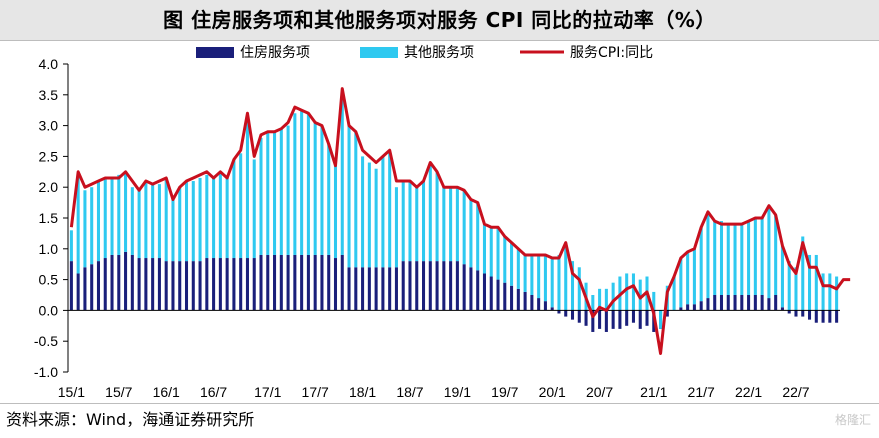 This screenshot has height=438, width=879. What do you see at coordinates (439, 20) in the screenshot?
I see `title-bar` at bounding box center [439, 20].